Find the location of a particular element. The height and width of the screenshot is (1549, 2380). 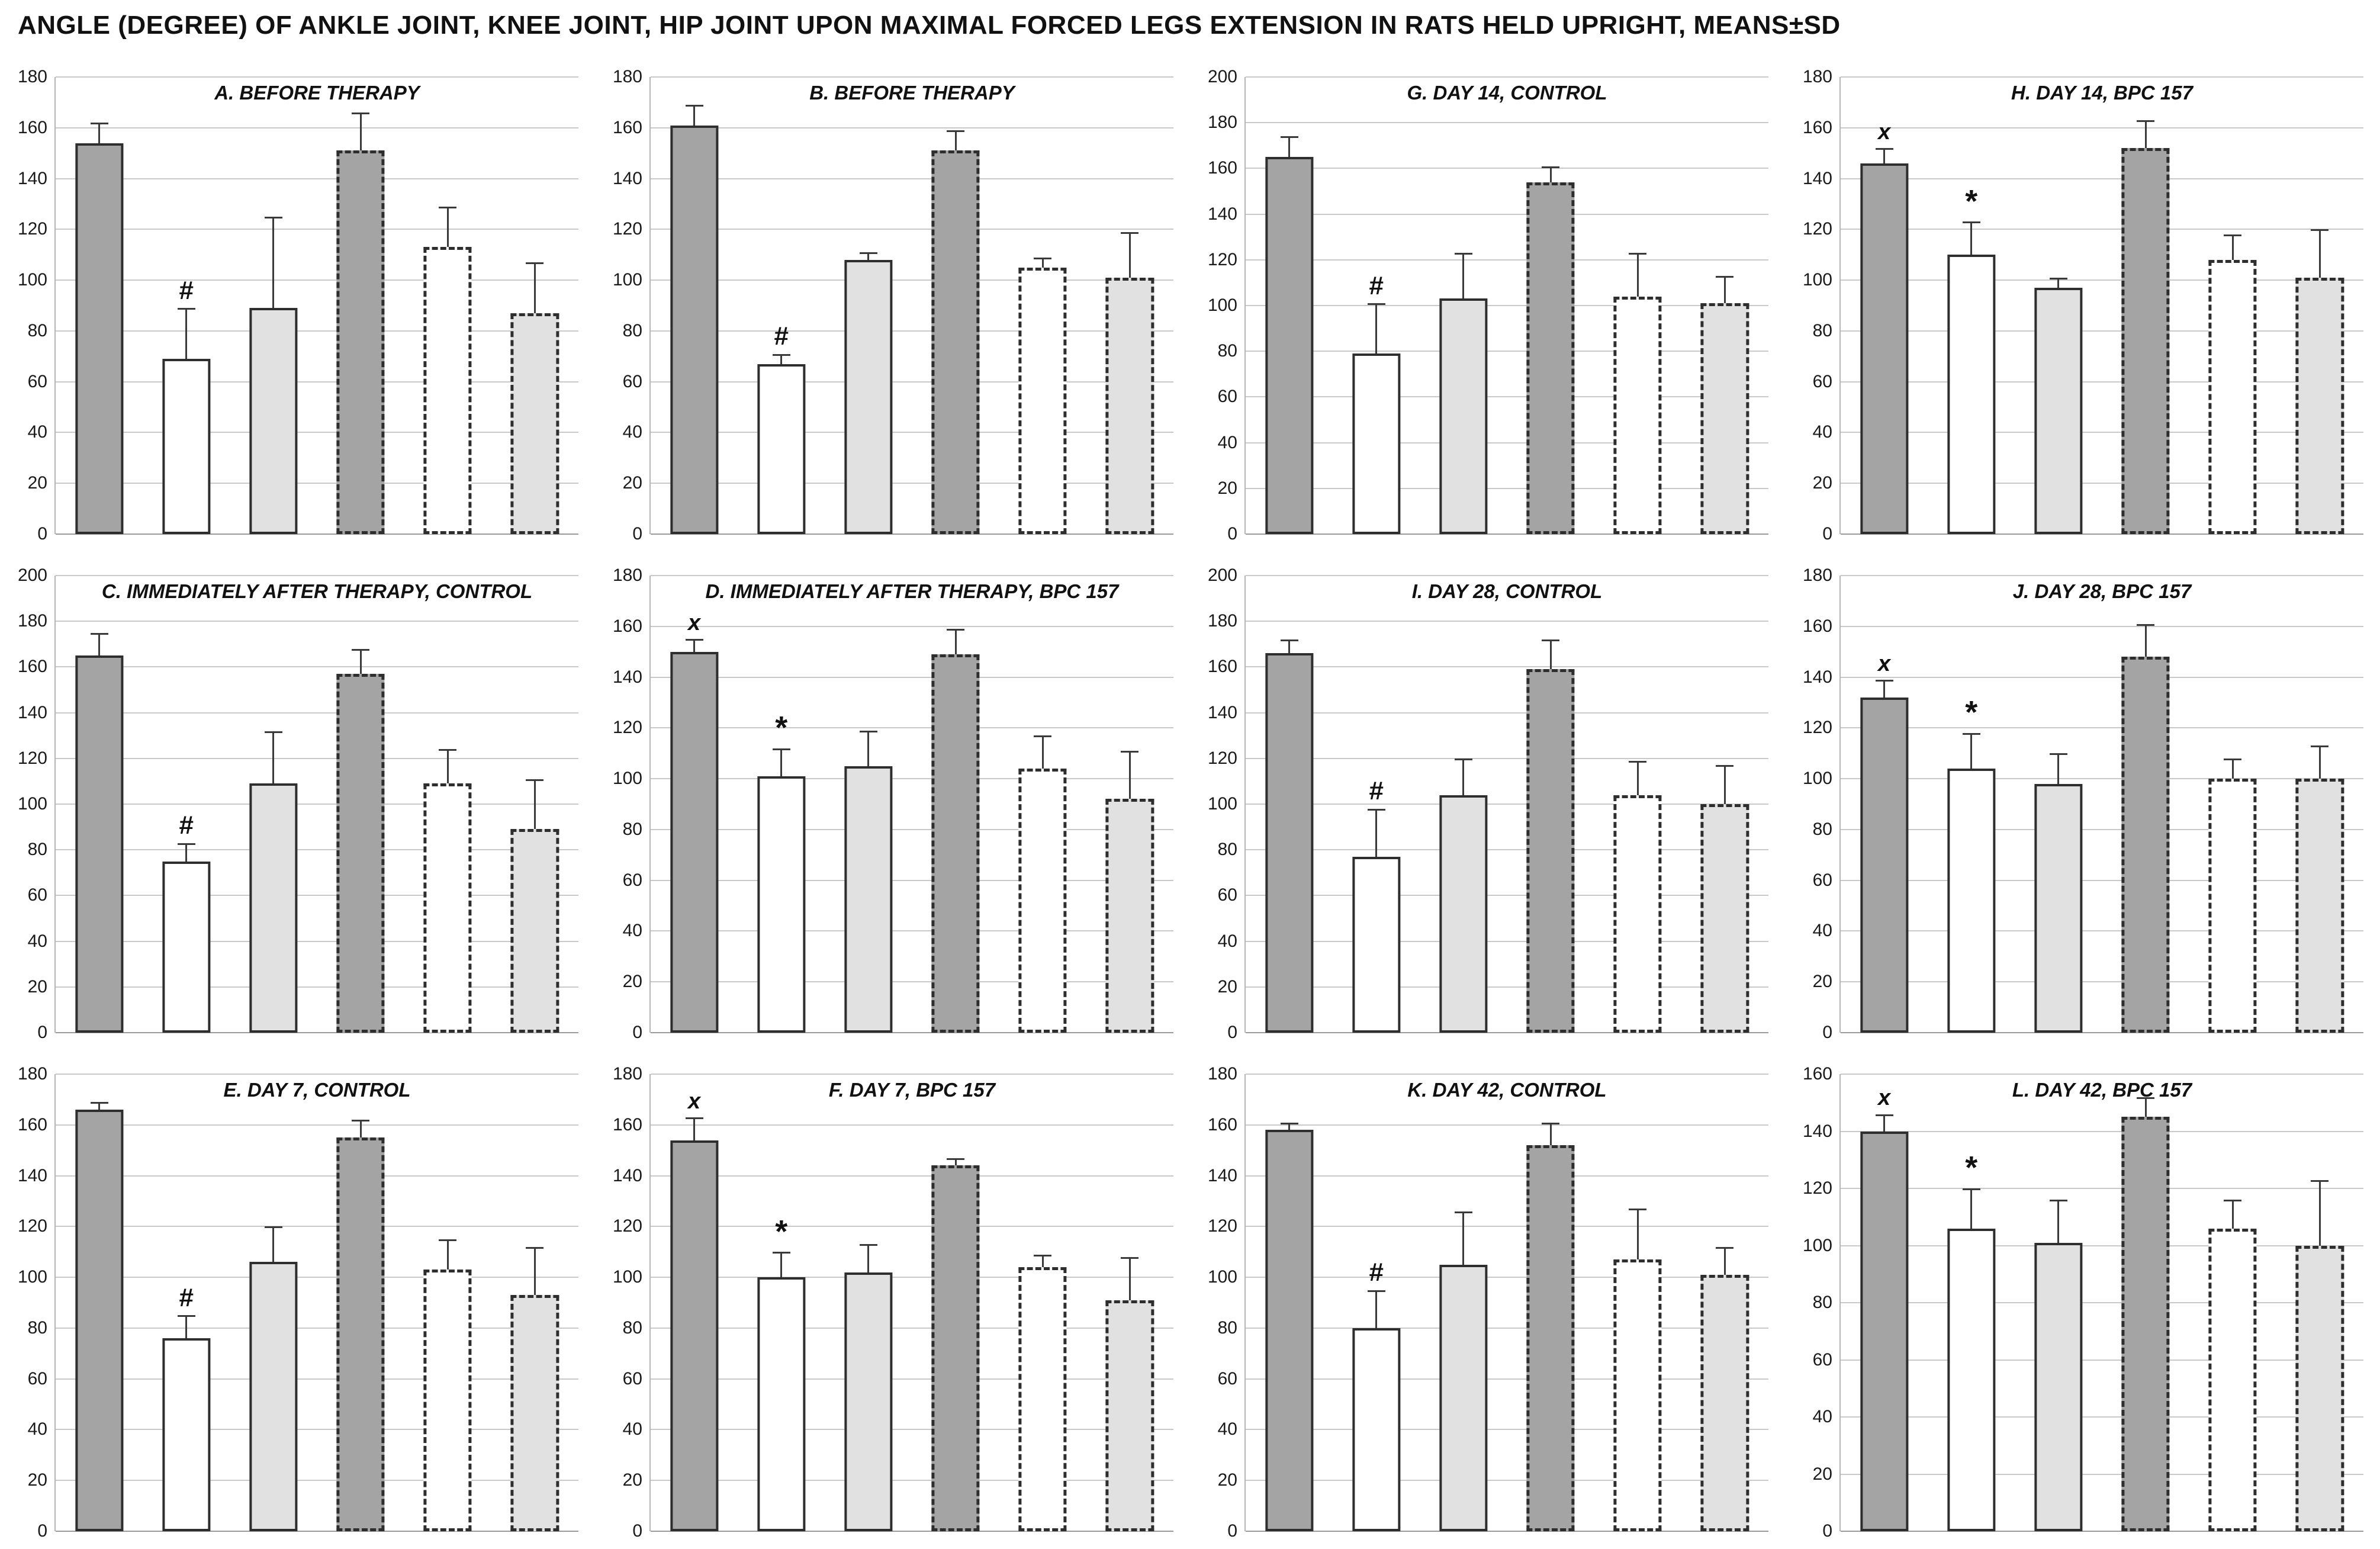

panel-title: B. BEFORE THERAPY is located at coordinates (912, 93).